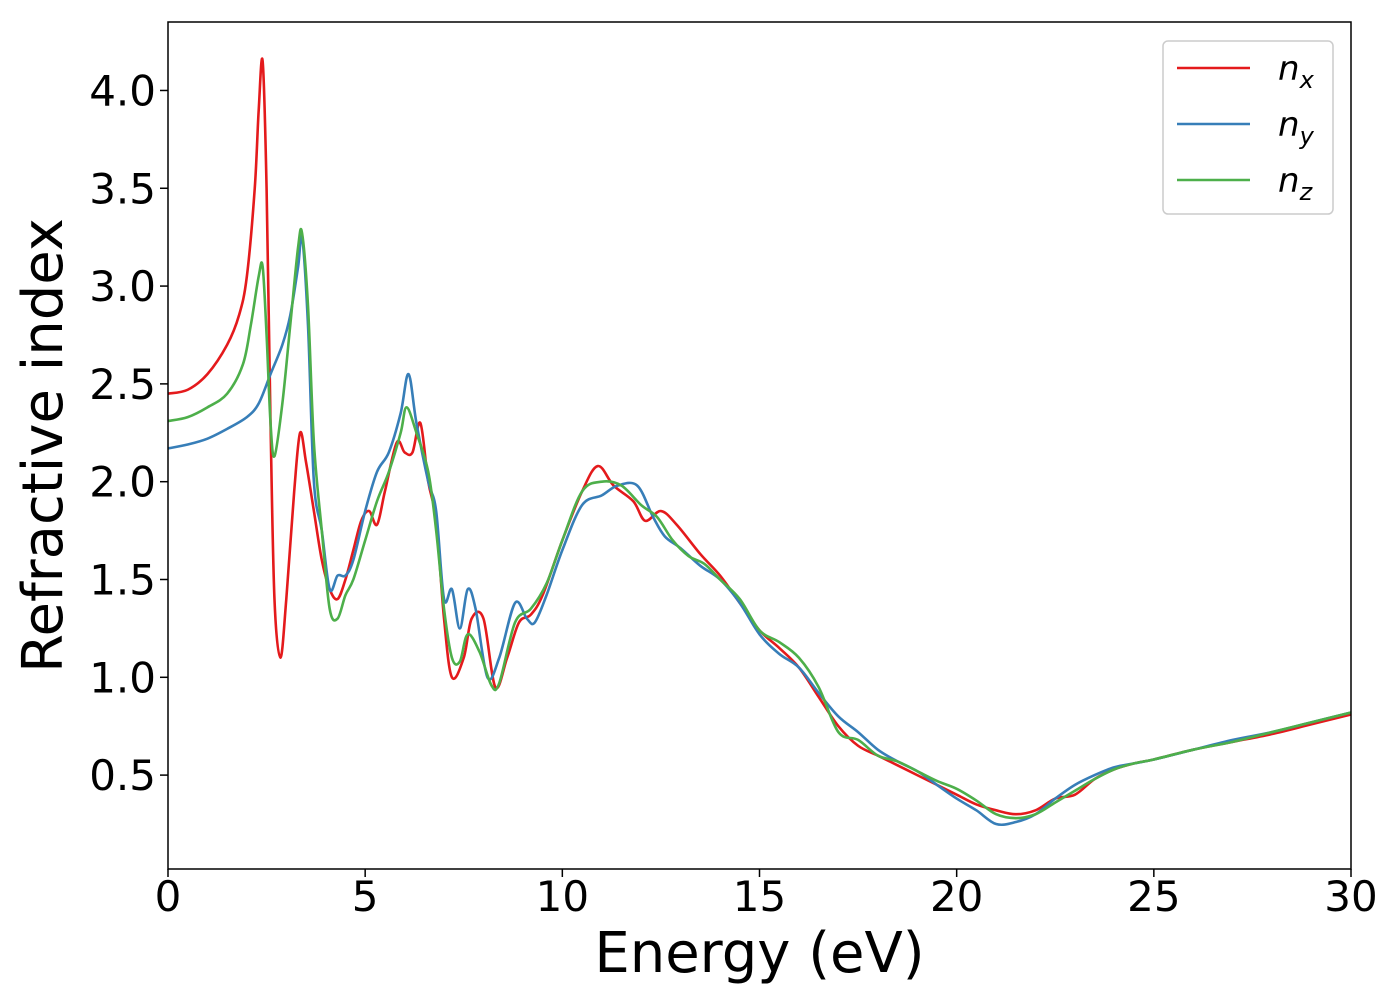 Image resolution: width=1400 pixels, height=1000 pixels. What do you see at coordinates (365, 896) in the screenshot?
I see `x-tick-label: 5` at bounding box center [365, 896].